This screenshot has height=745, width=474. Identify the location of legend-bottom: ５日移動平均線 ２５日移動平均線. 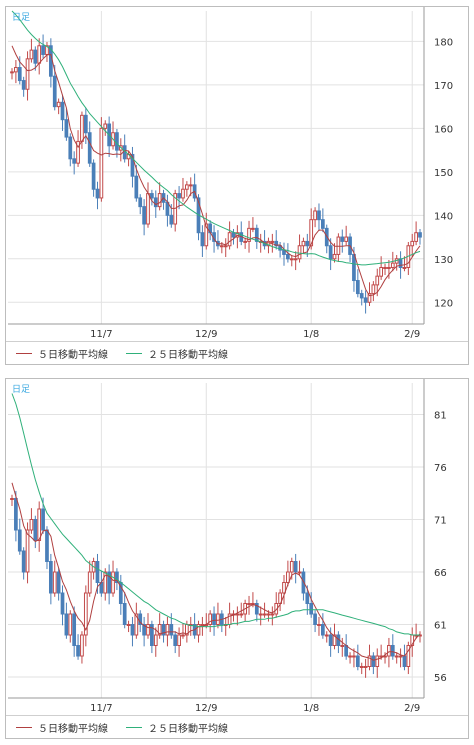
(237, 726).